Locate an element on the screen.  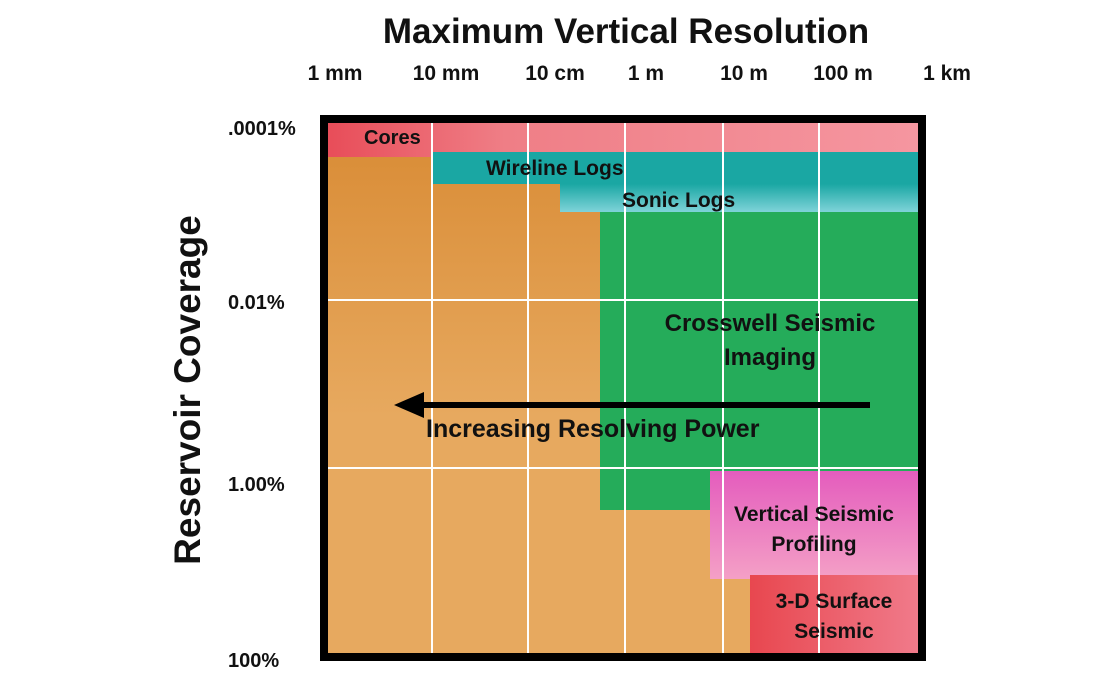
x-tick-10cm: 10 cm is located at coordinates (555, 73).